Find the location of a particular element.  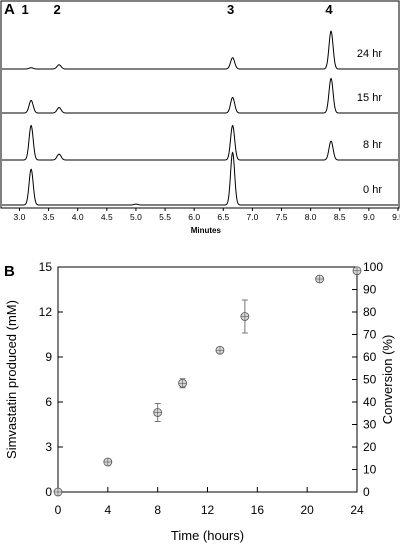

right-y-tick-label: 30 is located at coordinates (370, 425).